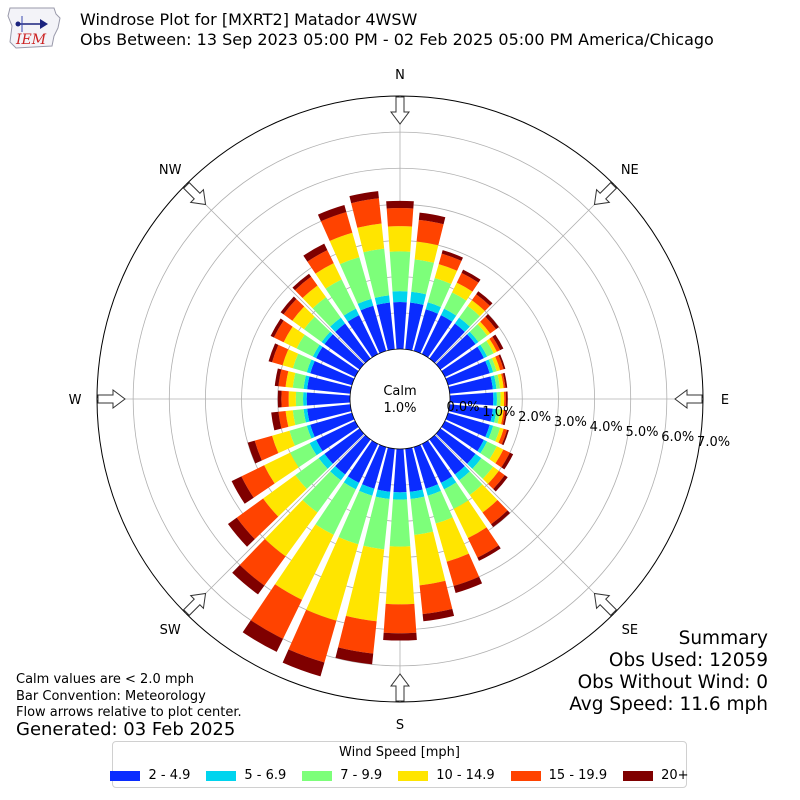 The width and height of the screenshot is (800, 800). What do you see at coordinates (641, 432) in the screenshot?
I see `radial-tick-label: 5.0%` at bounding box center [641, 432].